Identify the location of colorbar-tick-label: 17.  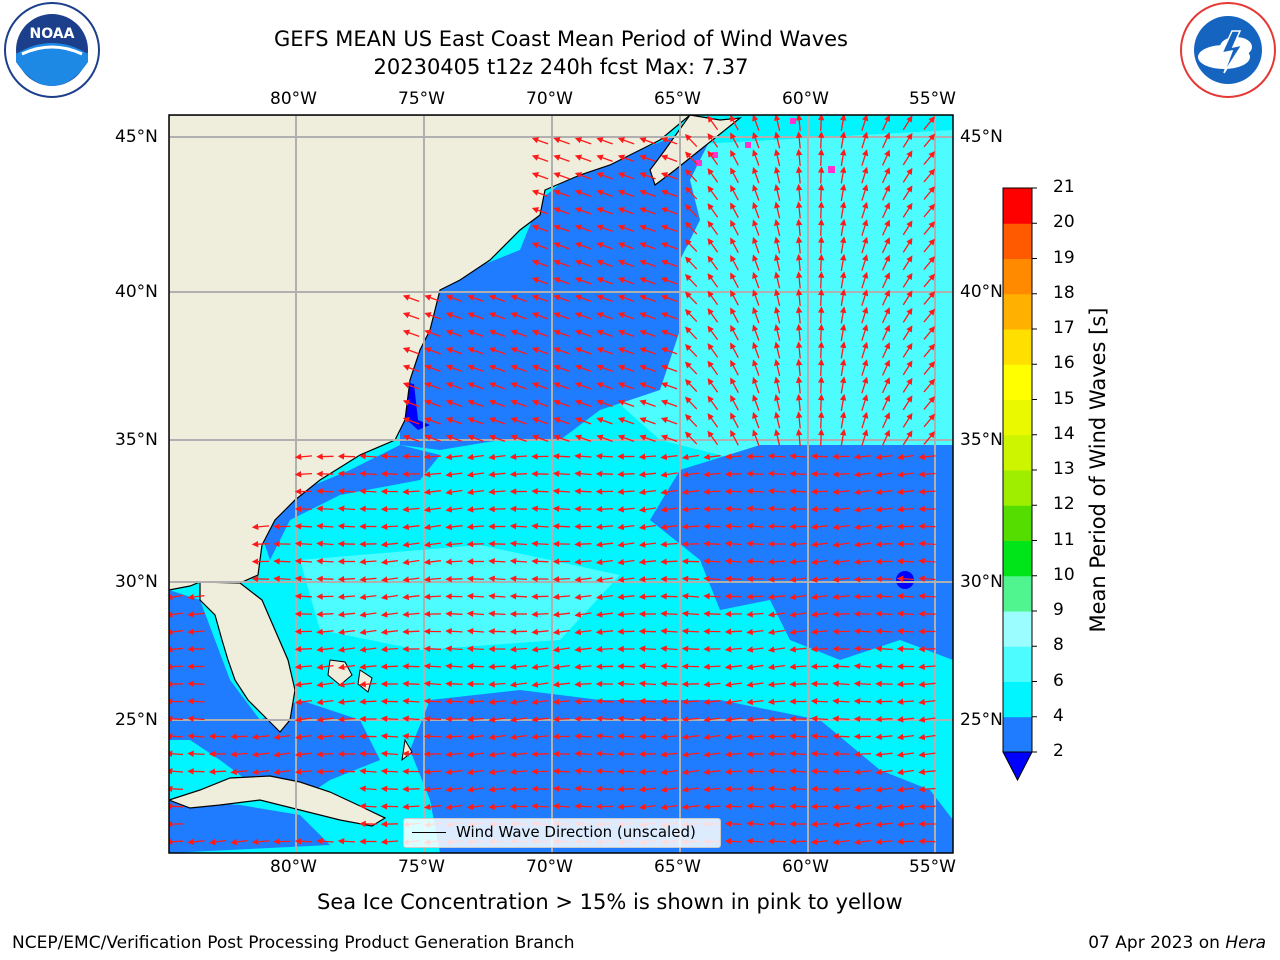
(1064, 328).